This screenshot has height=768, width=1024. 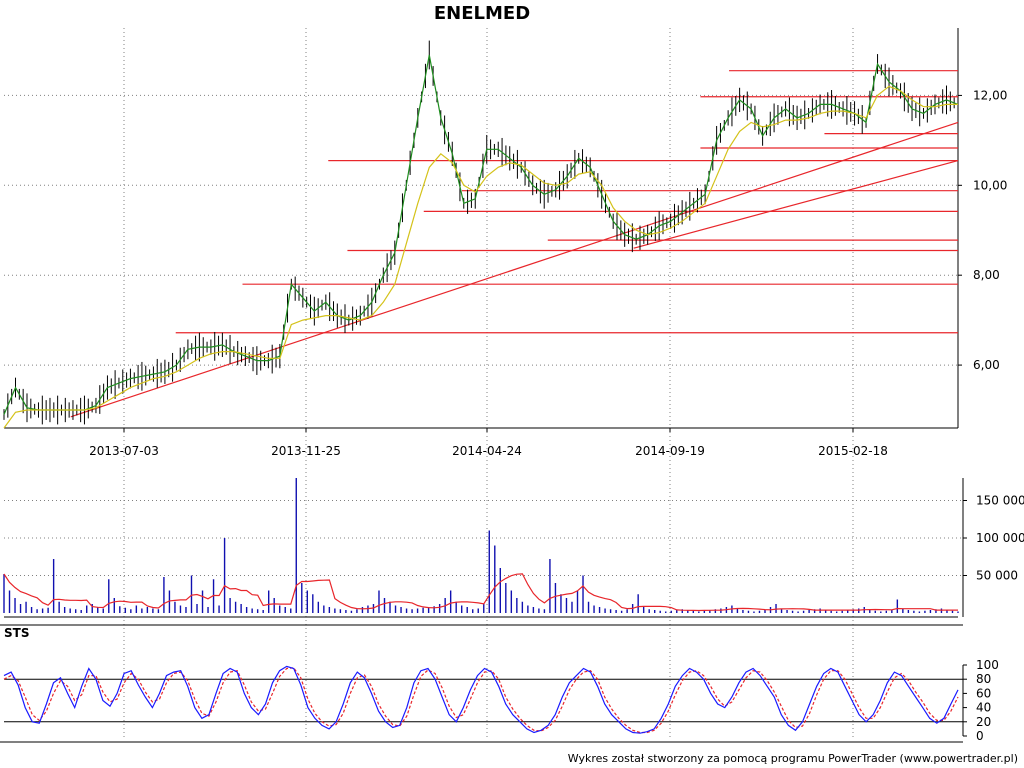 I want to click on sts-y-tick-label: 40, so click(x=983, y=708).